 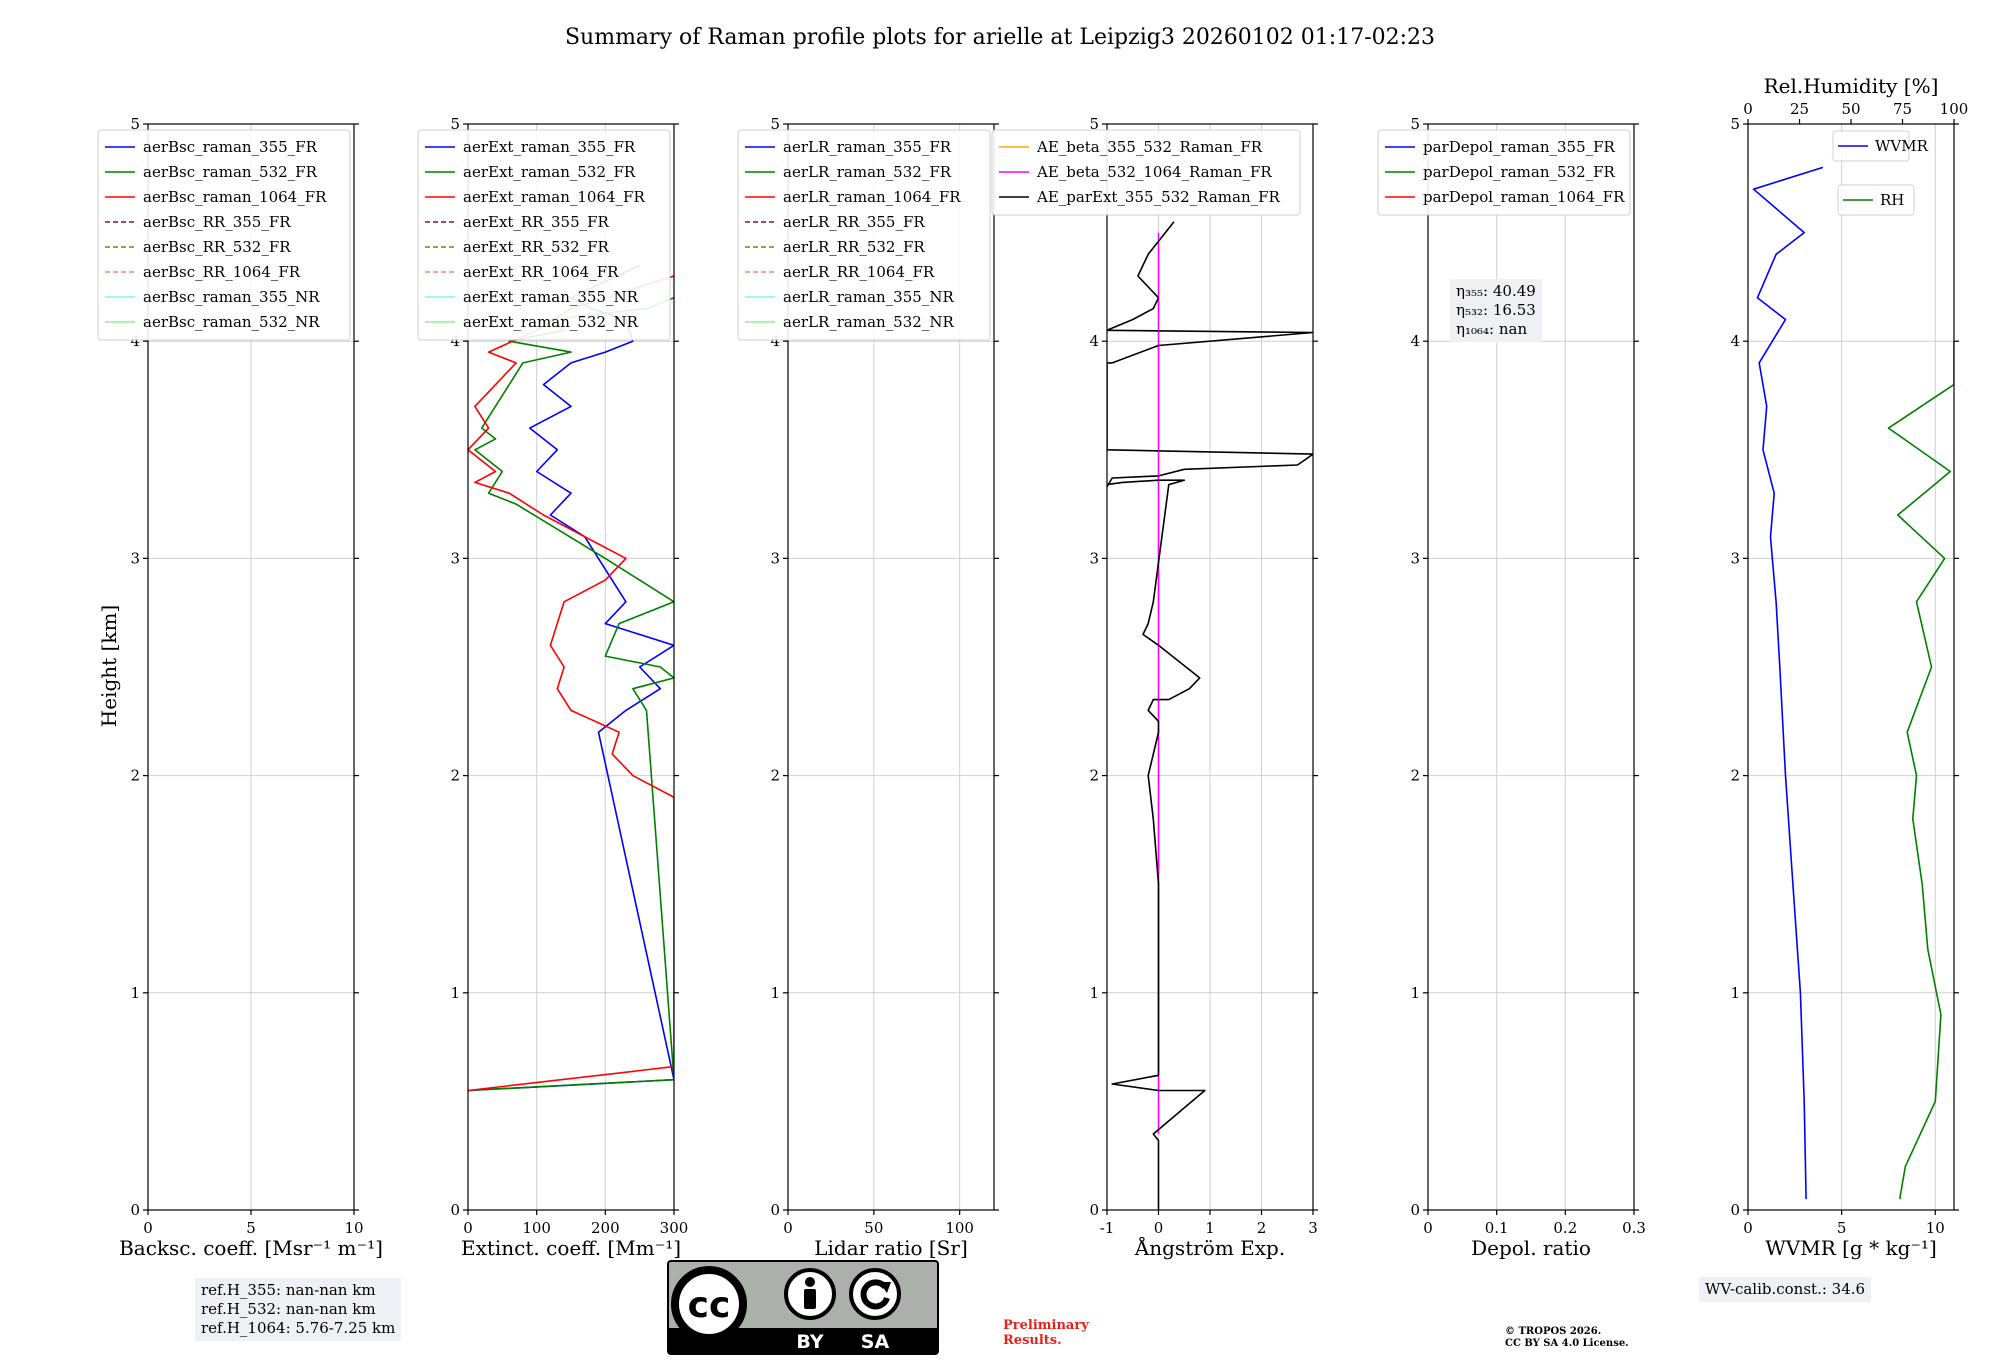 I want to click on ytick-label-ext: 4, so click(x=455, y=341).